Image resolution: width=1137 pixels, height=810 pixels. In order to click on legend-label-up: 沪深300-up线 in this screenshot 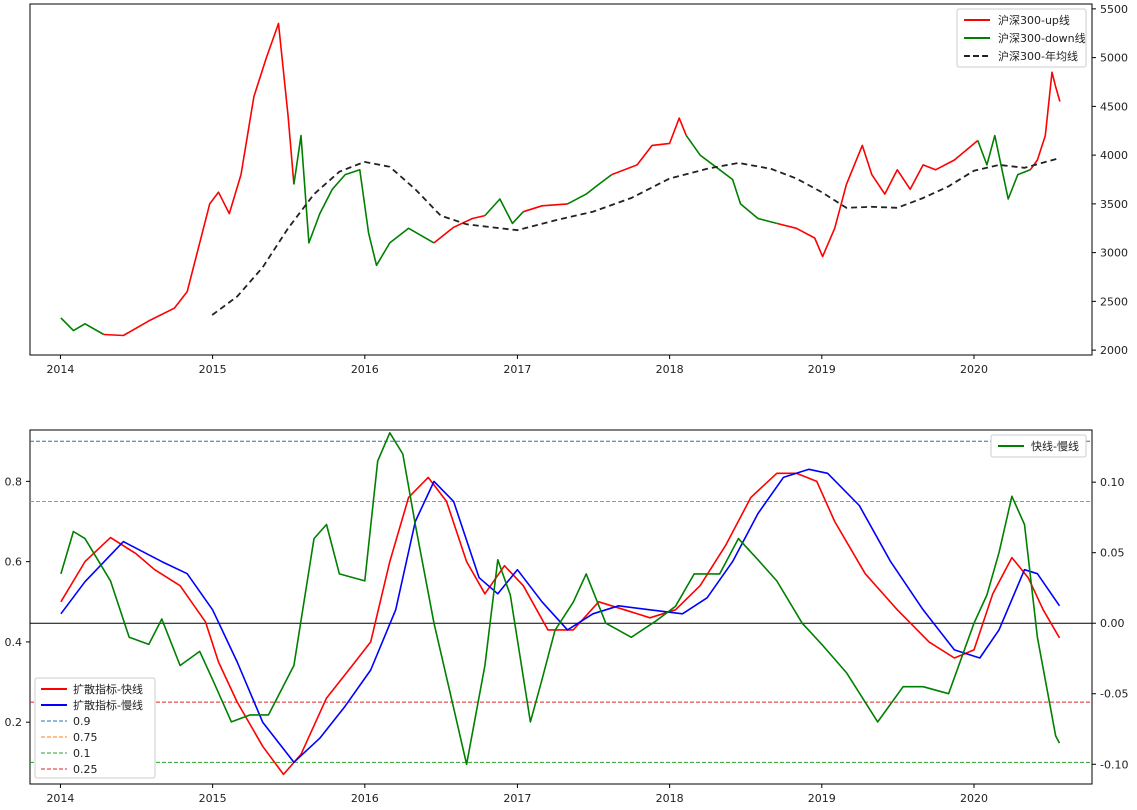, I will do `click(1034, 20)`.